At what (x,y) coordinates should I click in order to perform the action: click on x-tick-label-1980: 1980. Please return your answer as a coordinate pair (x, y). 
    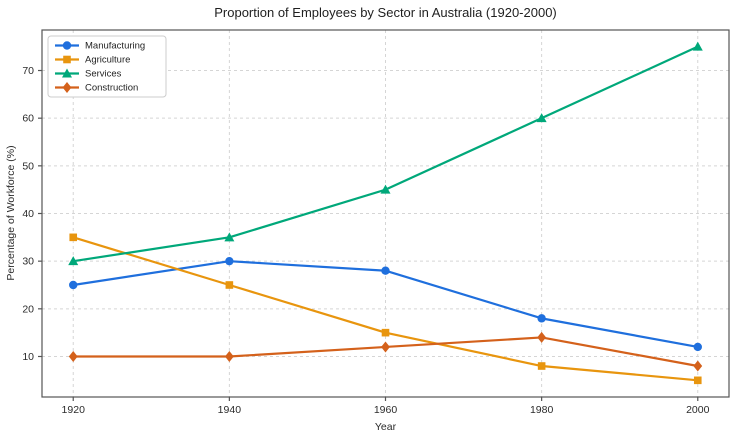
    Looking at the image, I should click on (542, 410).